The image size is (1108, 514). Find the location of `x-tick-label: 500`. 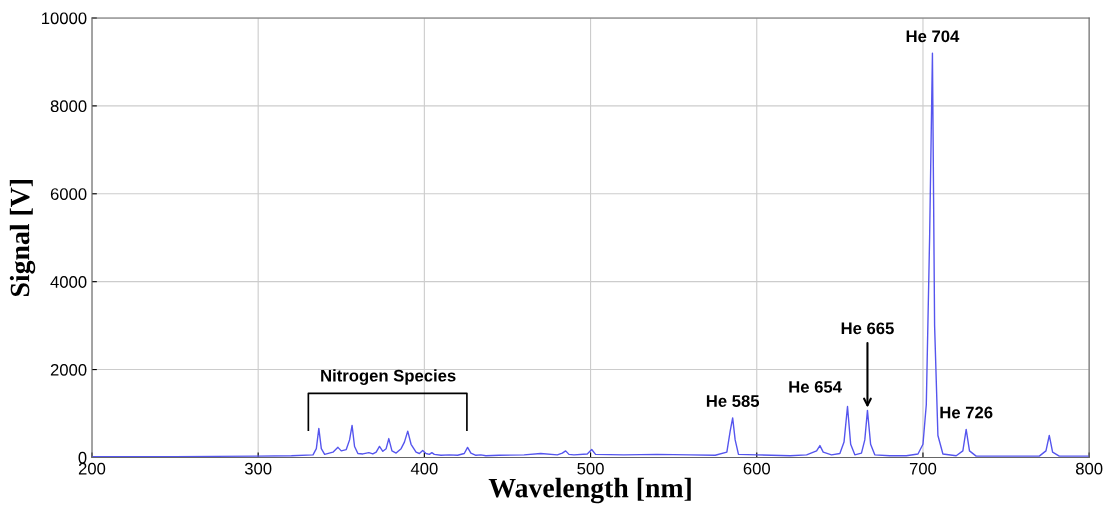

x-tick-label: 500 is located at coordinates (590, 468).